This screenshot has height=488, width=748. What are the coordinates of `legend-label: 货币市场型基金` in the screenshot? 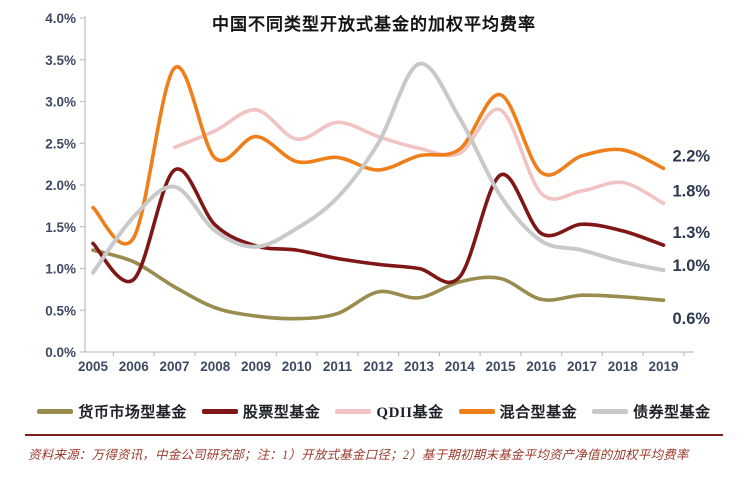 It's located at (132, 413).